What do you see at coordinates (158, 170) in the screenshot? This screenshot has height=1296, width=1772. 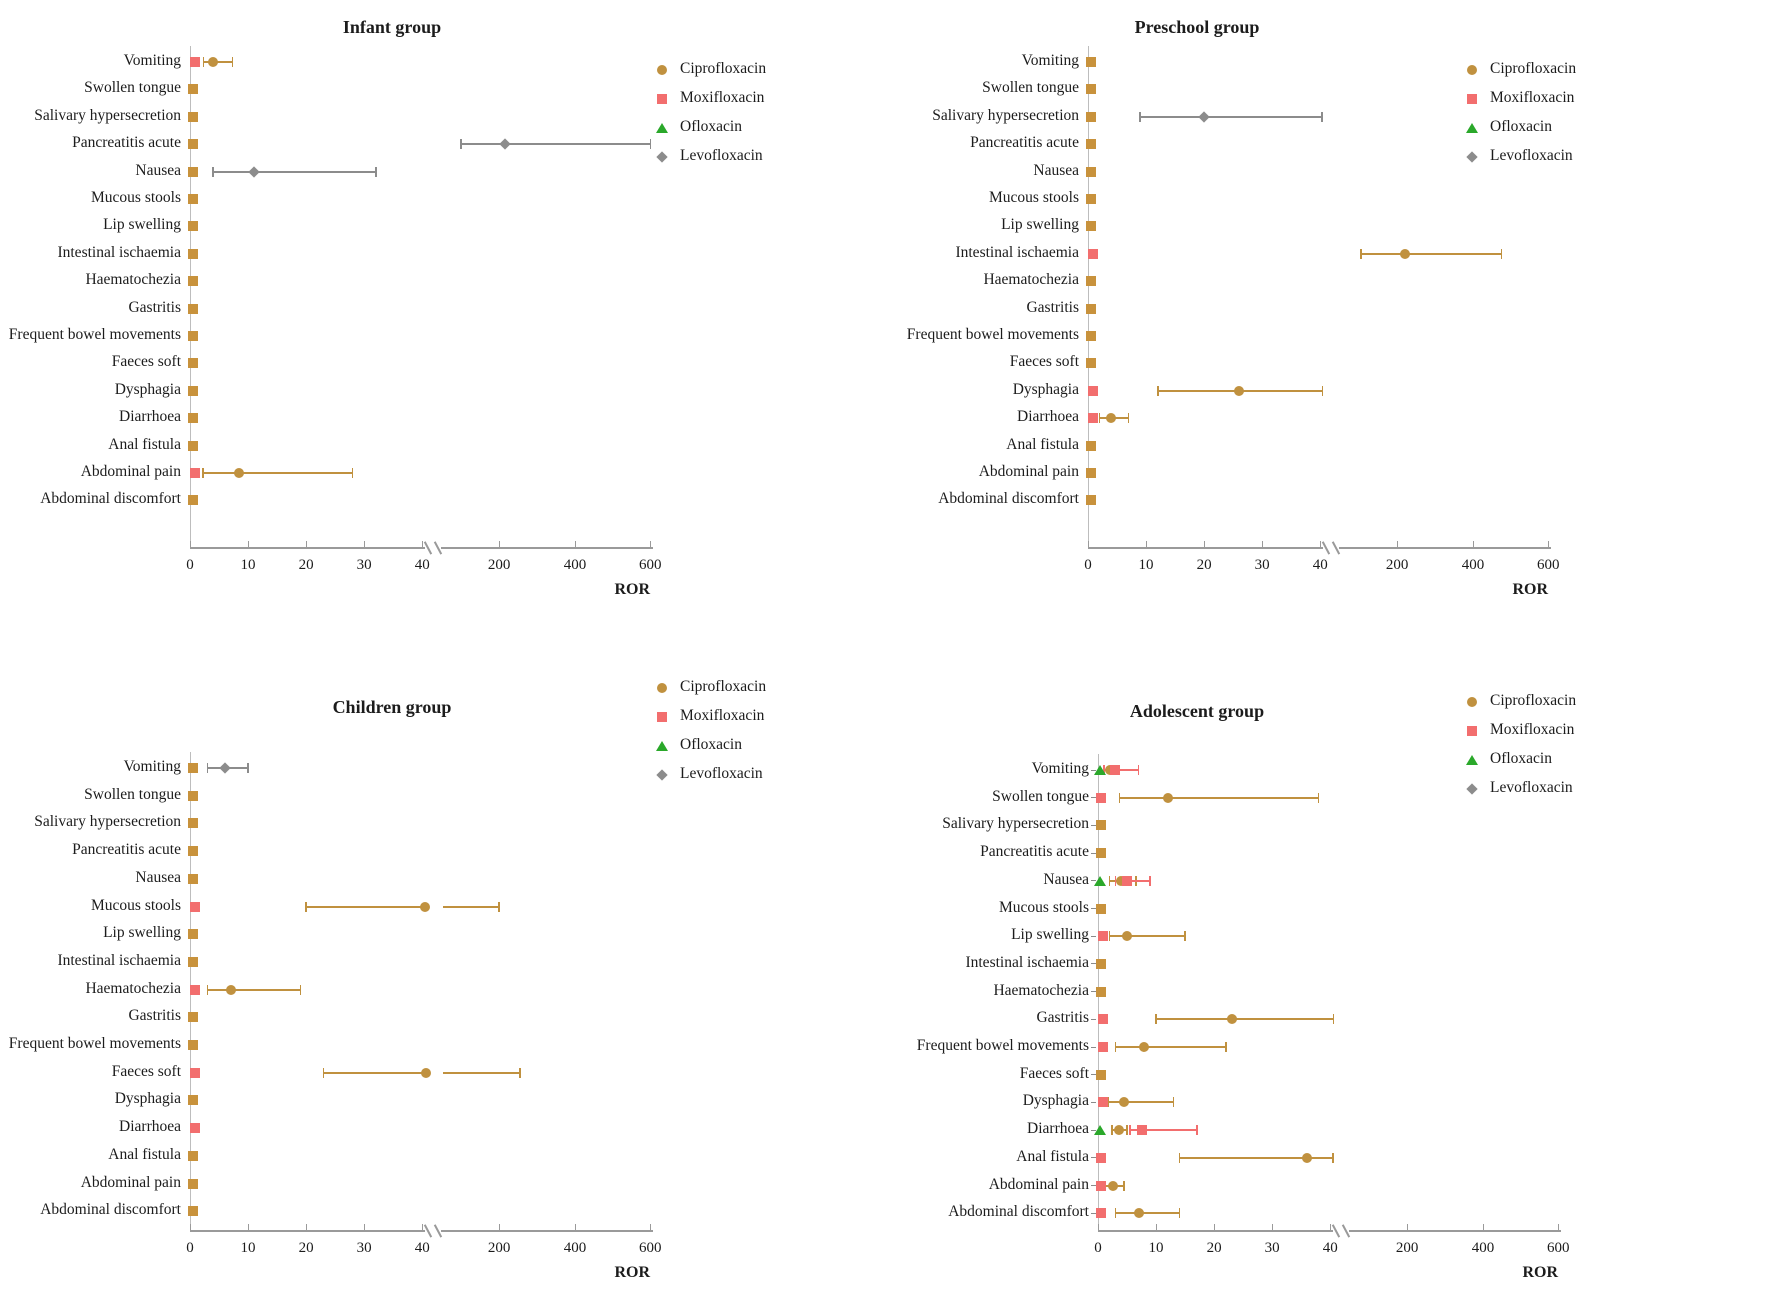 I see `category-label: Nausea` at bounding box center [158, 170].